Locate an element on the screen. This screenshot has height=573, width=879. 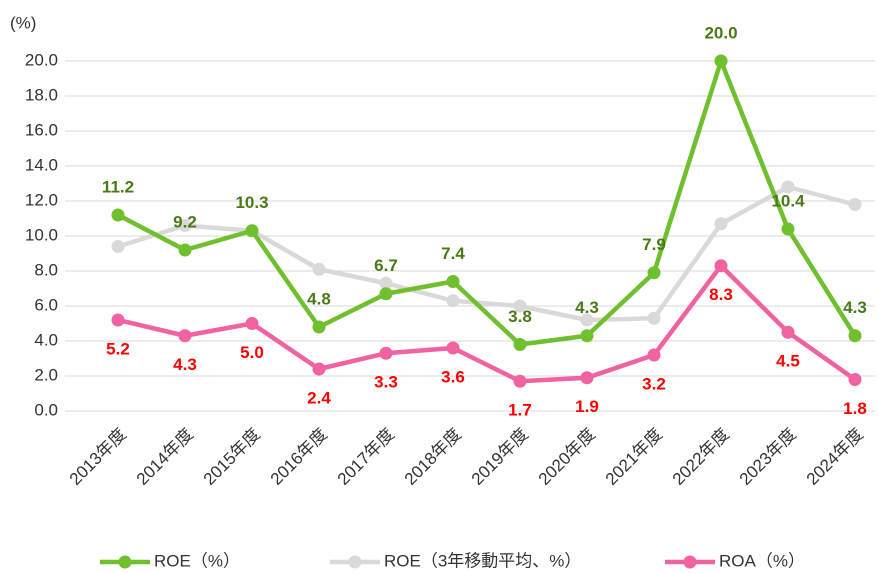
data-label: 7.4 is located at coordinates (453, 253).